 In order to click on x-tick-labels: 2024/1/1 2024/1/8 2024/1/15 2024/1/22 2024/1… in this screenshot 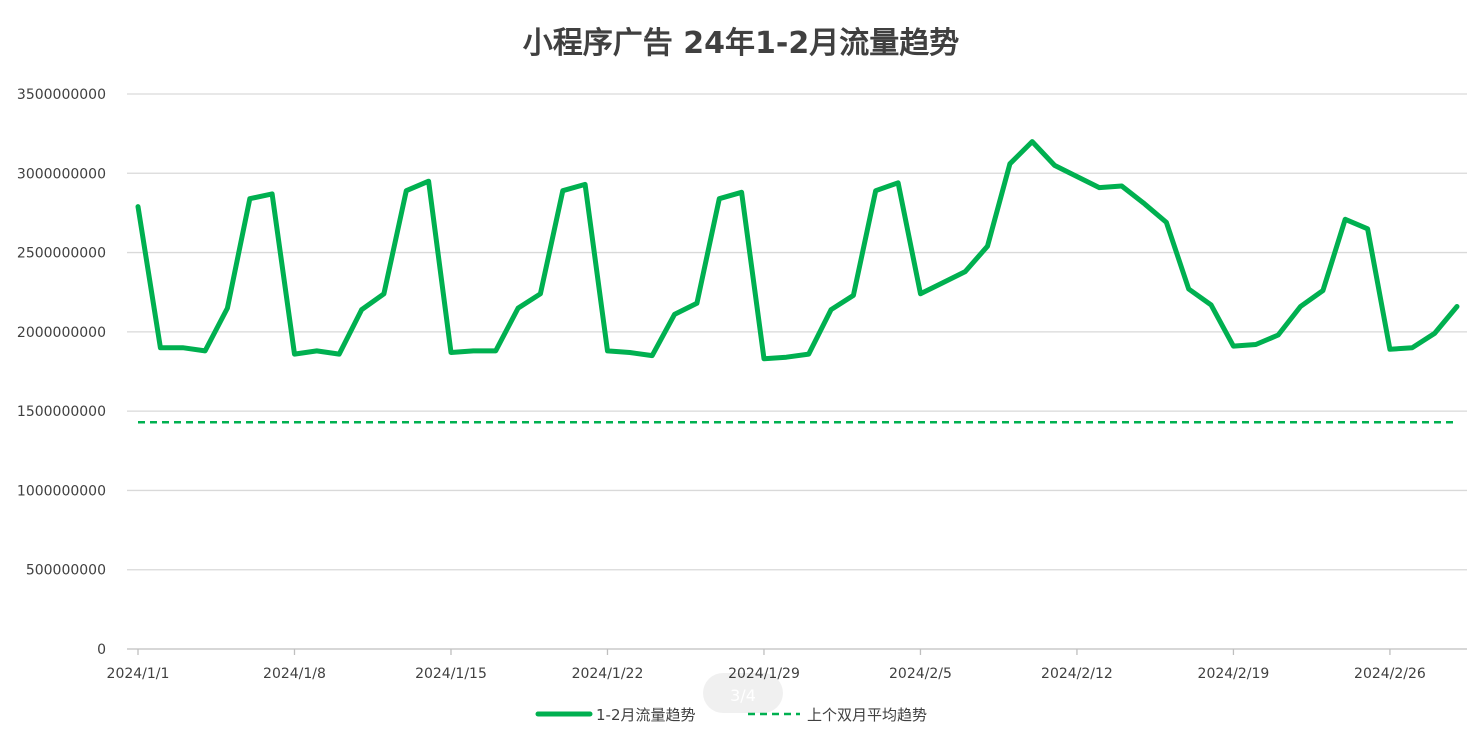, I will do `click(766, 674)`.